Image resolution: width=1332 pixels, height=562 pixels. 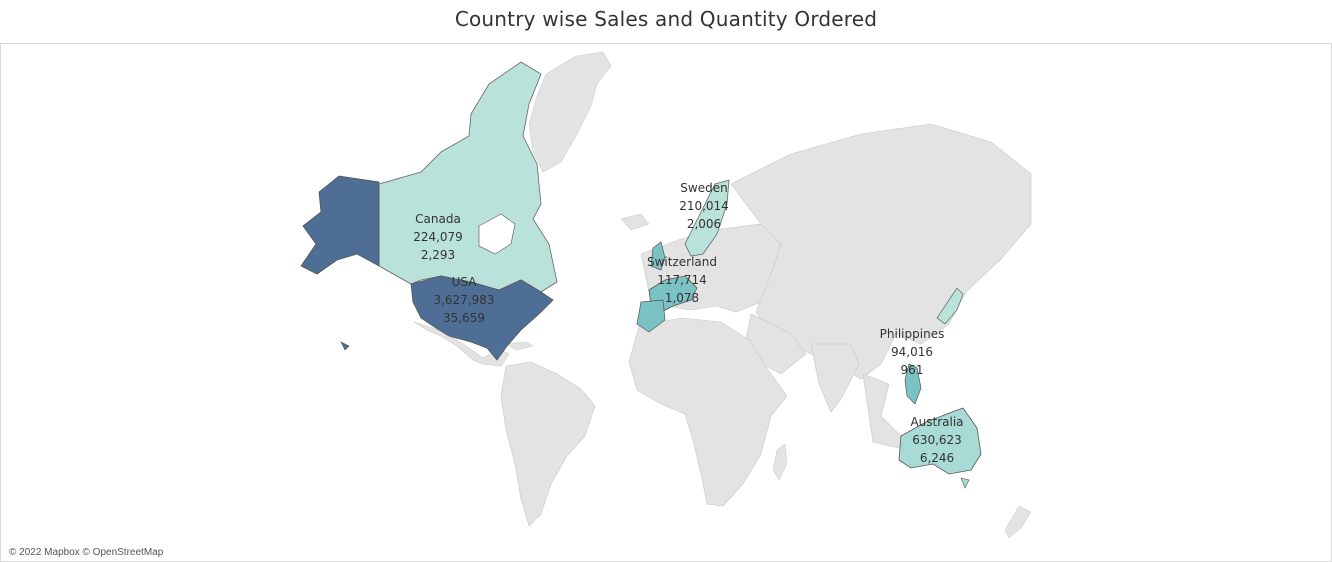 I want to click on australia-shape, so click(x=940, y=441).